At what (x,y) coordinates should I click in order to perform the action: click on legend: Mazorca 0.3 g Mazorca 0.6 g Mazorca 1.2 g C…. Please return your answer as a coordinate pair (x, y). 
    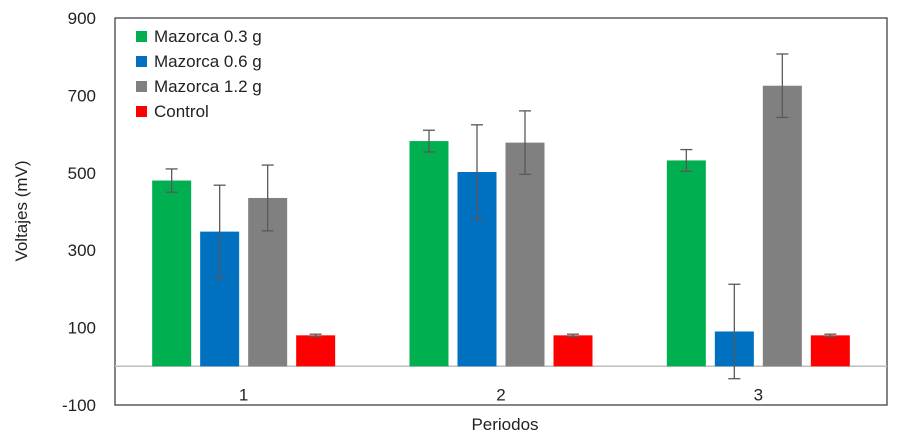
    Looking at the image, I should click on (199, 74).